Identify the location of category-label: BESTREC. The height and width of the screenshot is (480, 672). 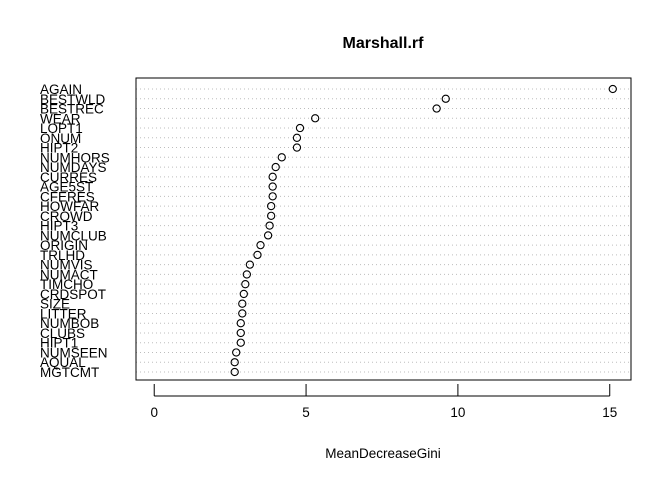
(72, 109).